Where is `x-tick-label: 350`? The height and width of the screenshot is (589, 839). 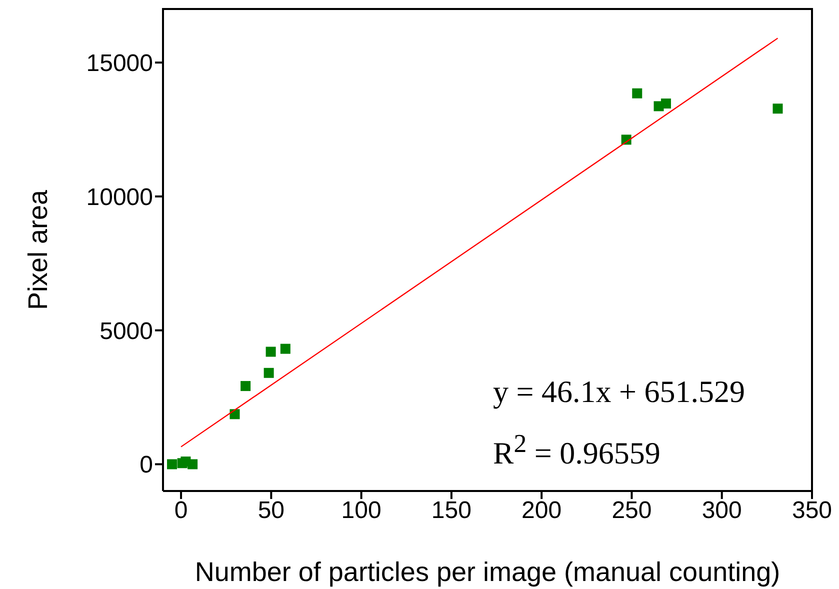
x-tick-label: 350 is located at coordinates (812, 510).